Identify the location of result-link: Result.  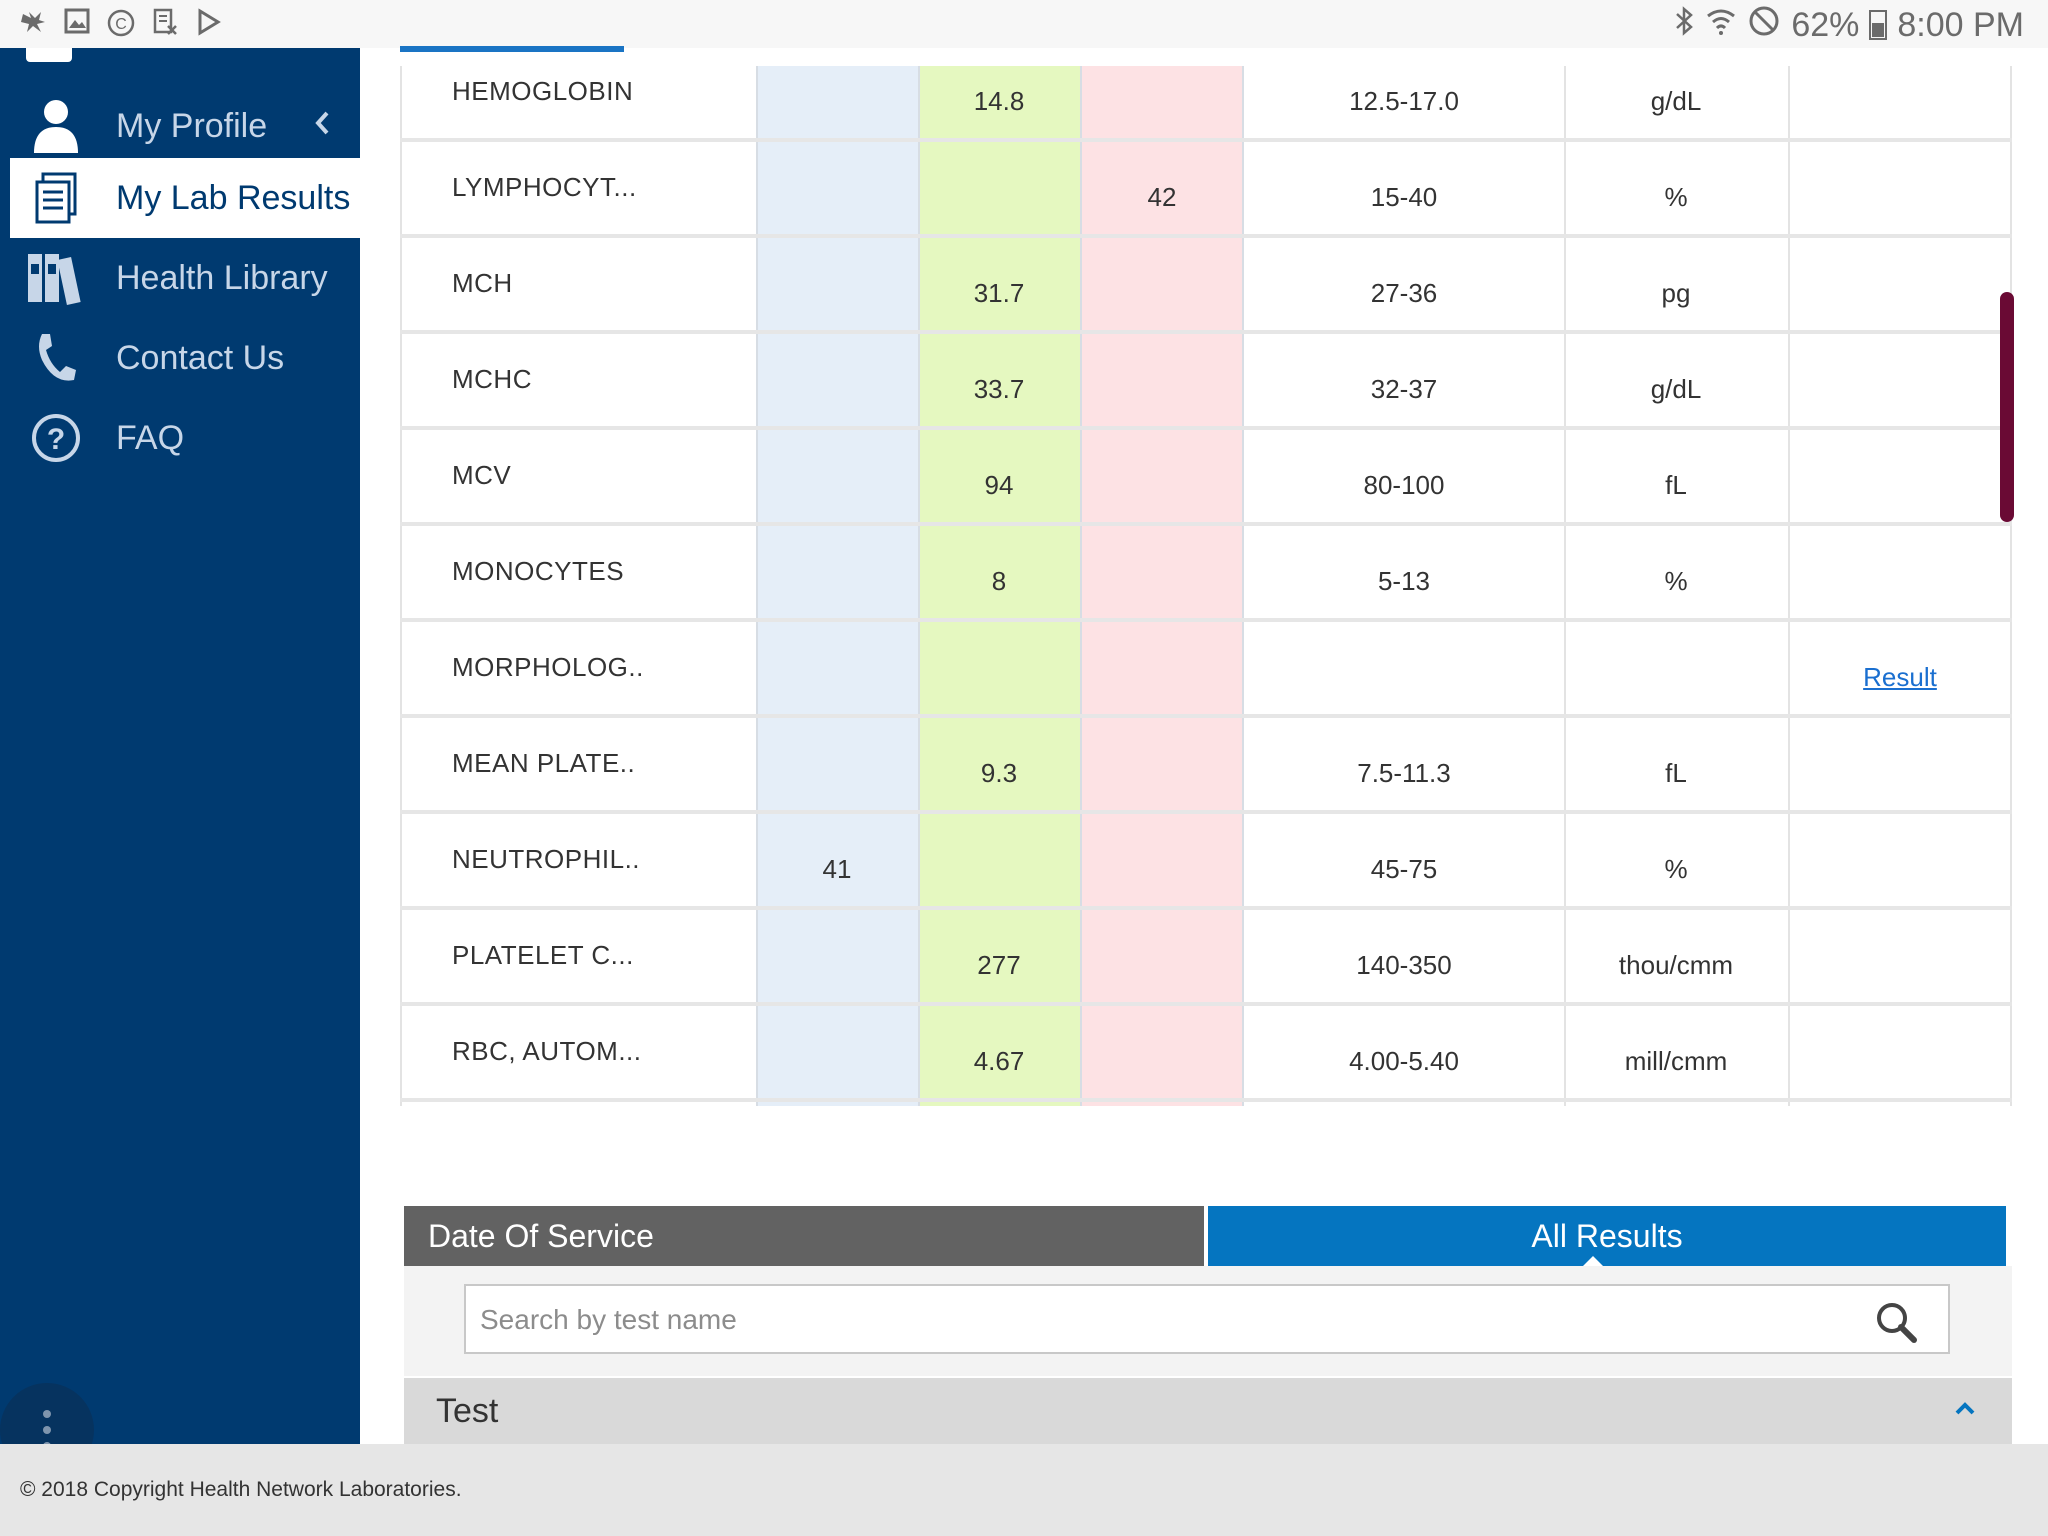
(1900, 677).